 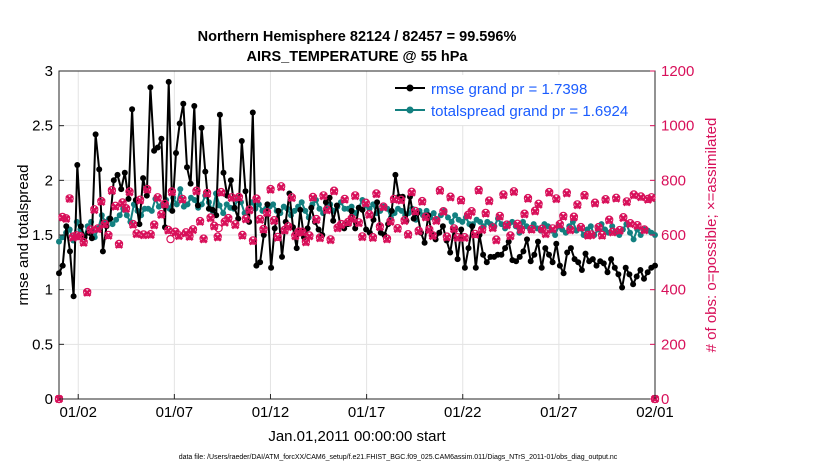 What do you see at coordinates (677, 126) in the screenshot?
I see `right-tick-label: 1000` at bounding box center [677, 126].